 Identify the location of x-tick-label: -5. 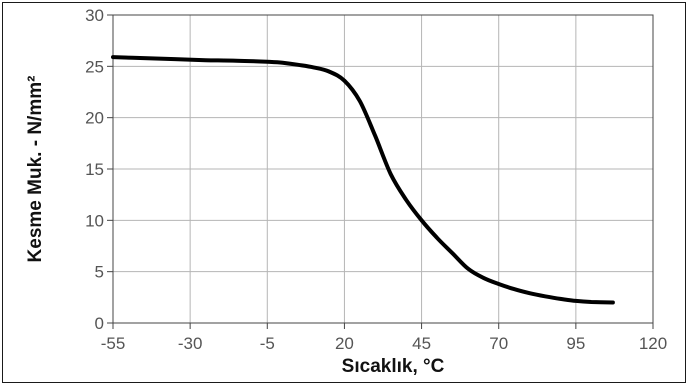
(267, 343).